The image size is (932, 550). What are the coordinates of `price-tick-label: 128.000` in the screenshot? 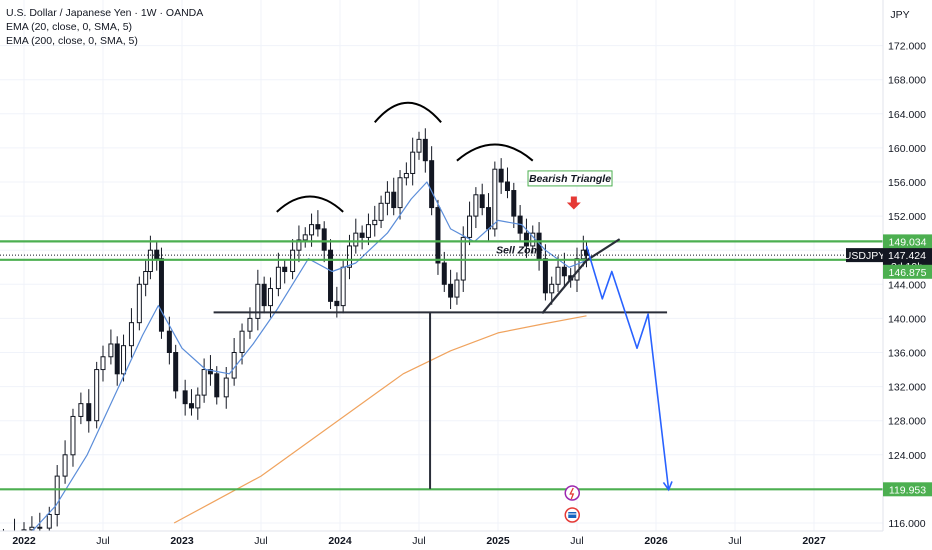 It's located at (907, 422).